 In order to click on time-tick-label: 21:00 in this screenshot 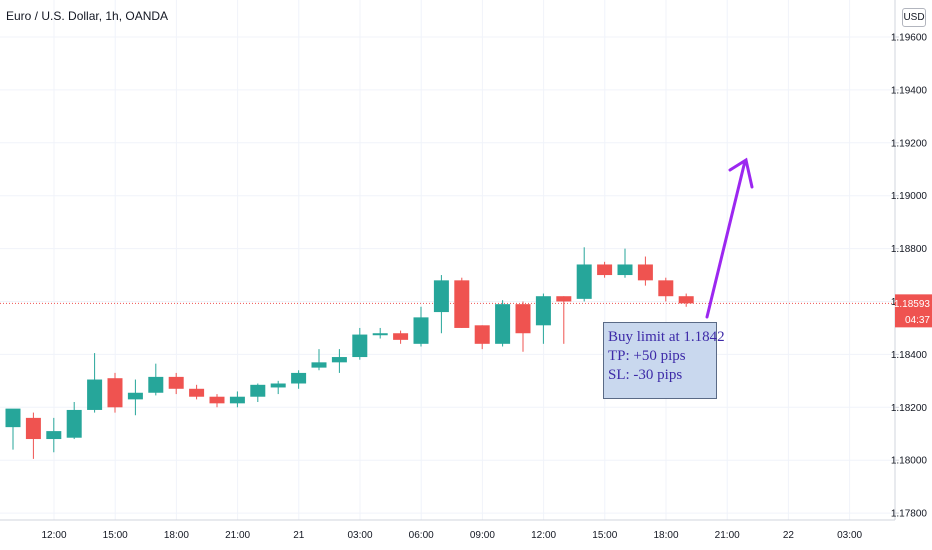, I will do `click(237, 535)`.